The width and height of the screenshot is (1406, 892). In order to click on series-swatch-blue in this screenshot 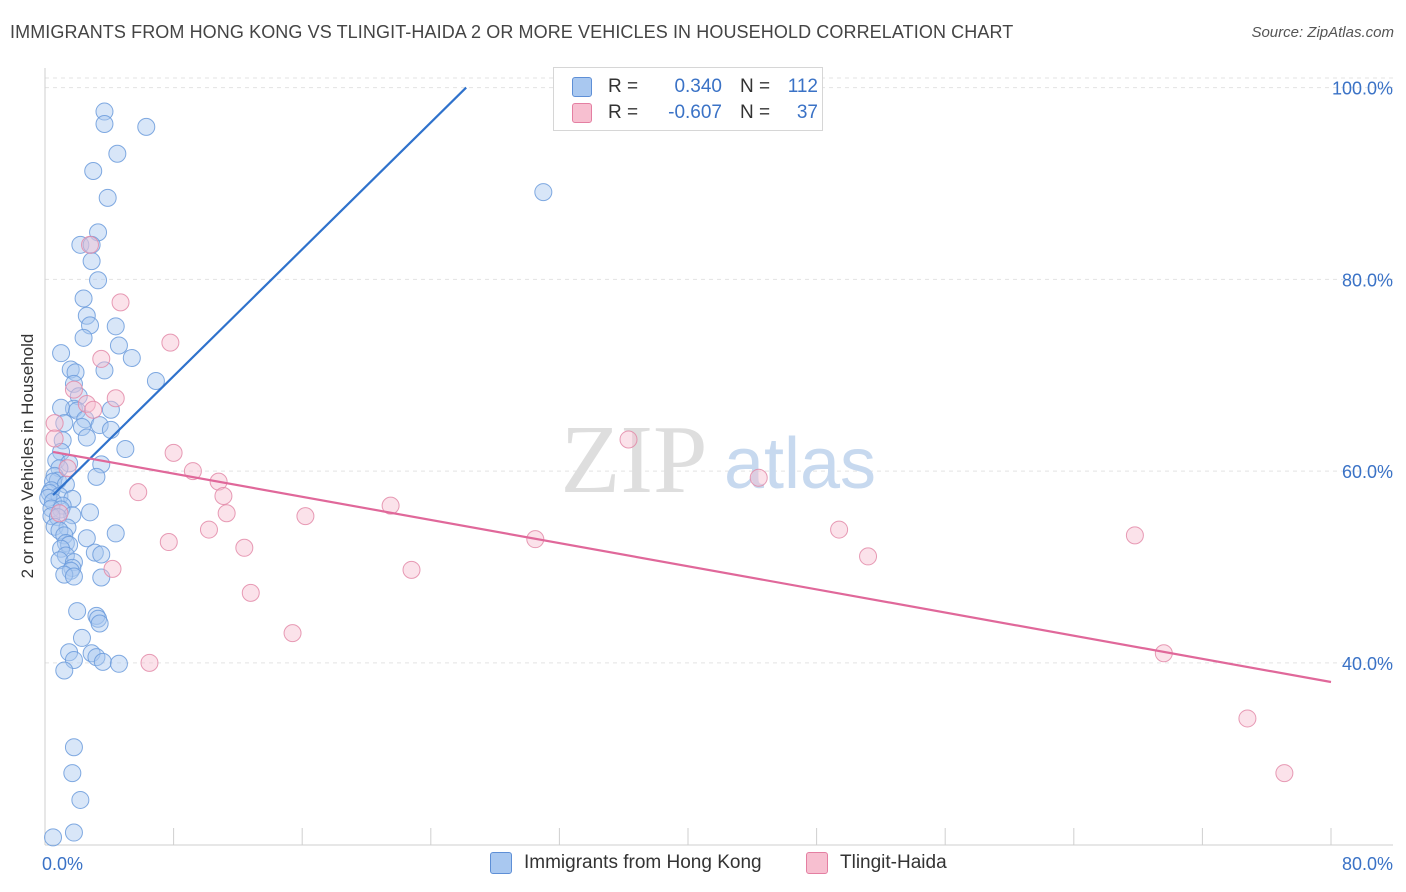, I will do `click(501, 863)`.